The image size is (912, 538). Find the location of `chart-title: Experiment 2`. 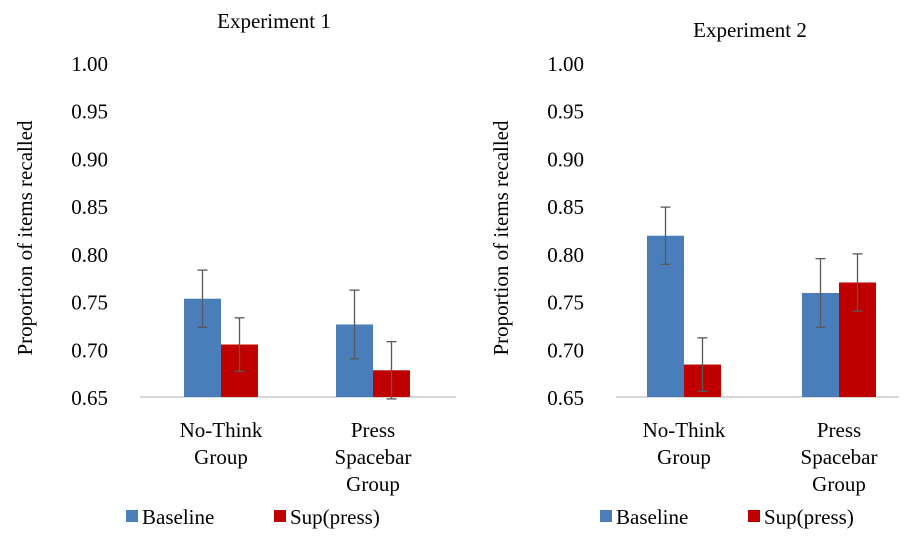

chart-title: Experiment 2 is located at coordinates (750, 30).